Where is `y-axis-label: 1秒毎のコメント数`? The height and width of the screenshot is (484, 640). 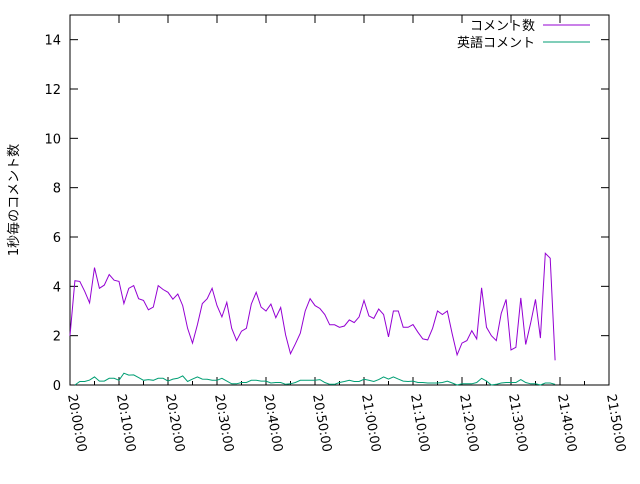 y-axis-label: 1秒毎のコメント数 is located at coordinates (14, 200).